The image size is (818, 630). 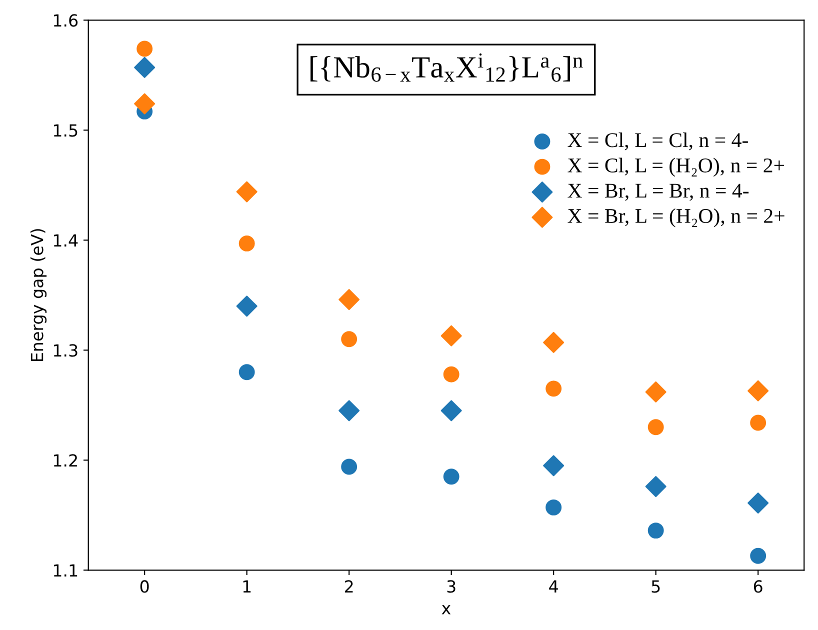 I want to click on legend-label: X = Br, L = Br, n = 4-, so click(x=658, y=192).